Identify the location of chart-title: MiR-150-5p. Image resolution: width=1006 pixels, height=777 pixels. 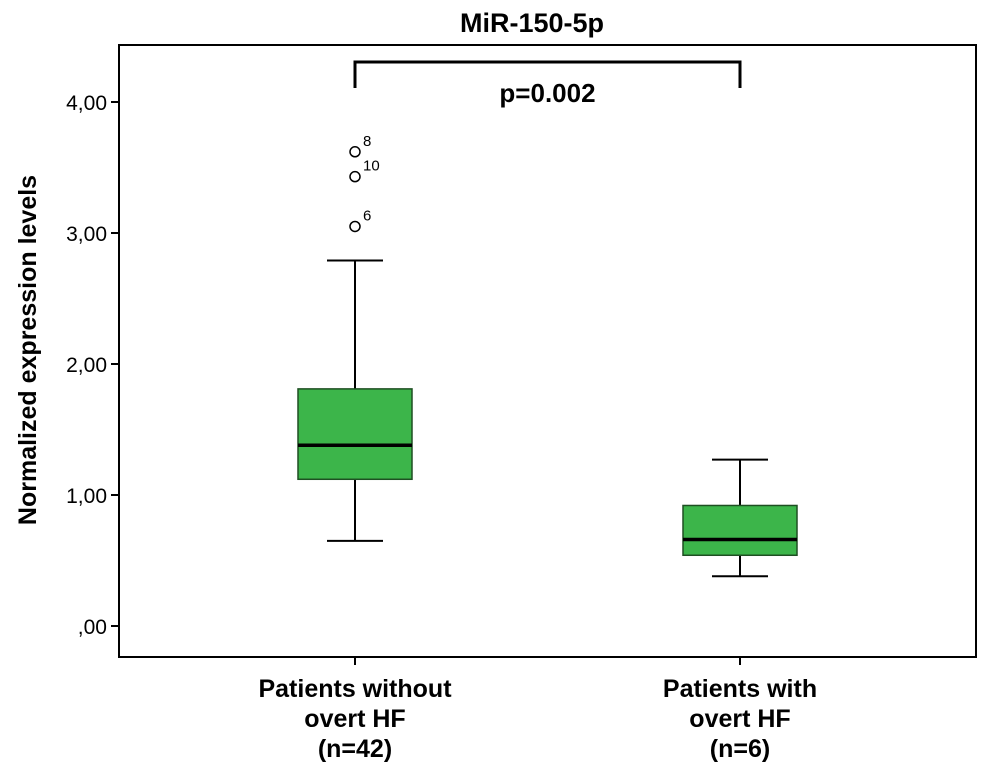
(532, 23).